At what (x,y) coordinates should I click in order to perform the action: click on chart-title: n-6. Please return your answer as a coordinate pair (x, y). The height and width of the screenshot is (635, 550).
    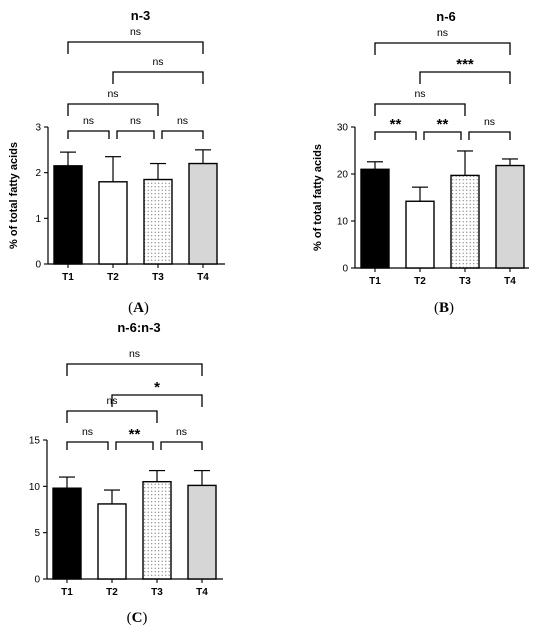
    Looking at the image, I should click on (446, 16).